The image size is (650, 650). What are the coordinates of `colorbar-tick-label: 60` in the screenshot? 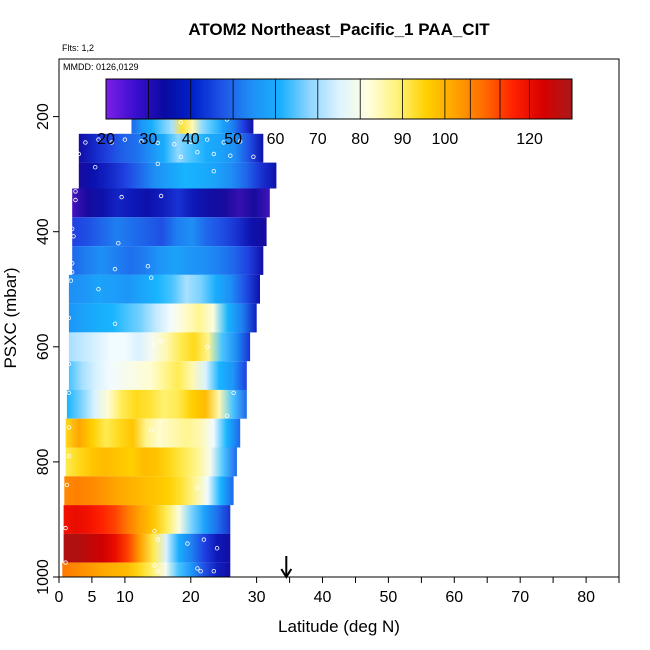 It's located at (276, 139).